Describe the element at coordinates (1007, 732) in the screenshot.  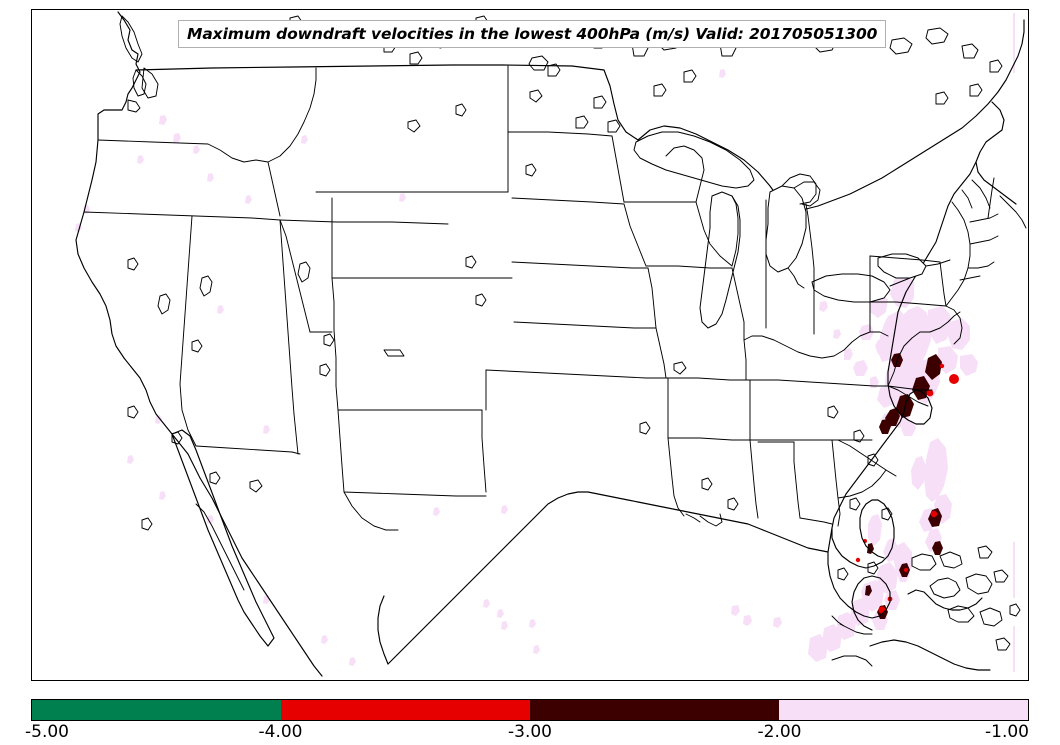
I see `colorbar-tick-4: -1.00` at that location.